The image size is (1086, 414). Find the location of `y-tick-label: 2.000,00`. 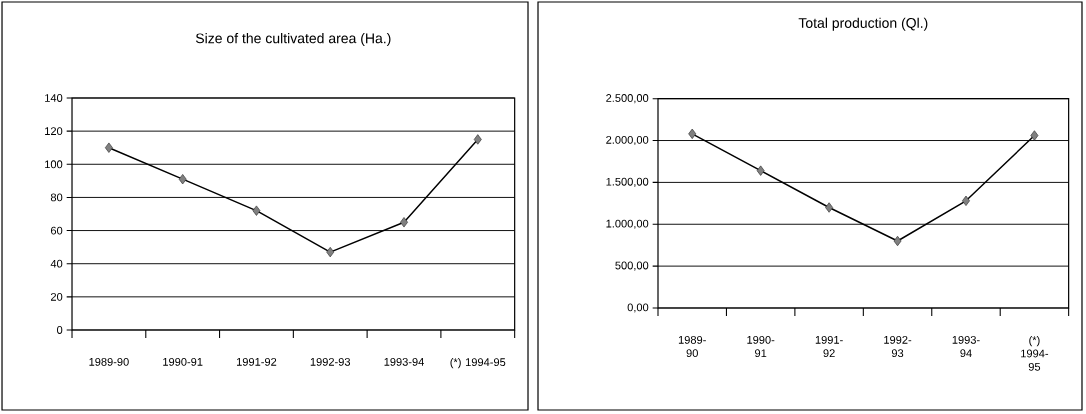

y-tick-label: 2.000,00 is located at coordinates (627, 140).